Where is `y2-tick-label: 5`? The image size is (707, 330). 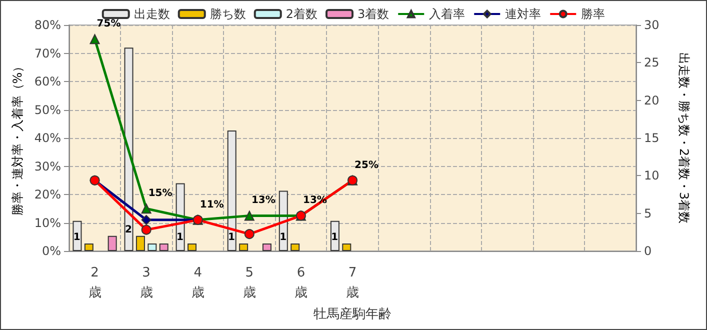
y2-tick-label: 5 is located at coordinates (648, 213).